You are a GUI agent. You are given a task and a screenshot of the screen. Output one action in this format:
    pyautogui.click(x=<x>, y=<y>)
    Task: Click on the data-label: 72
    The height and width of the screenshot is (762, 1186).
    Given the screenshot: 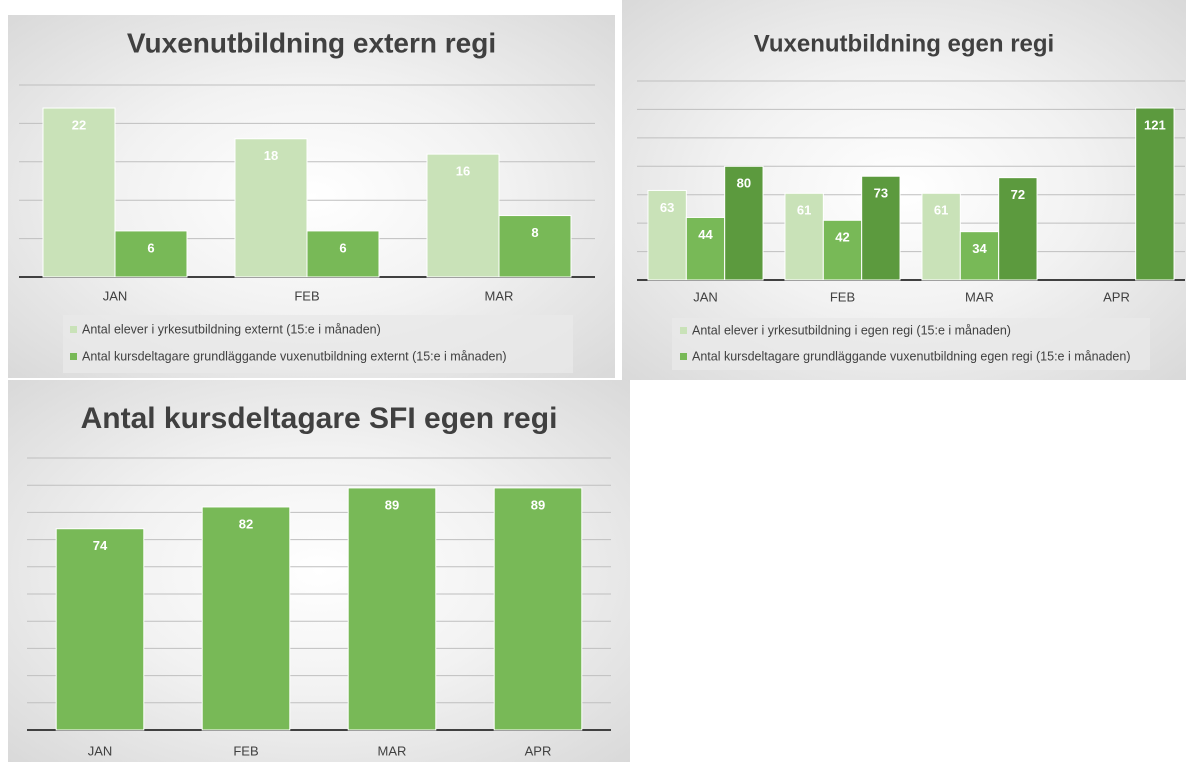 What is the action you would take?
    pyautogui.click(x=1018, y=194)
    